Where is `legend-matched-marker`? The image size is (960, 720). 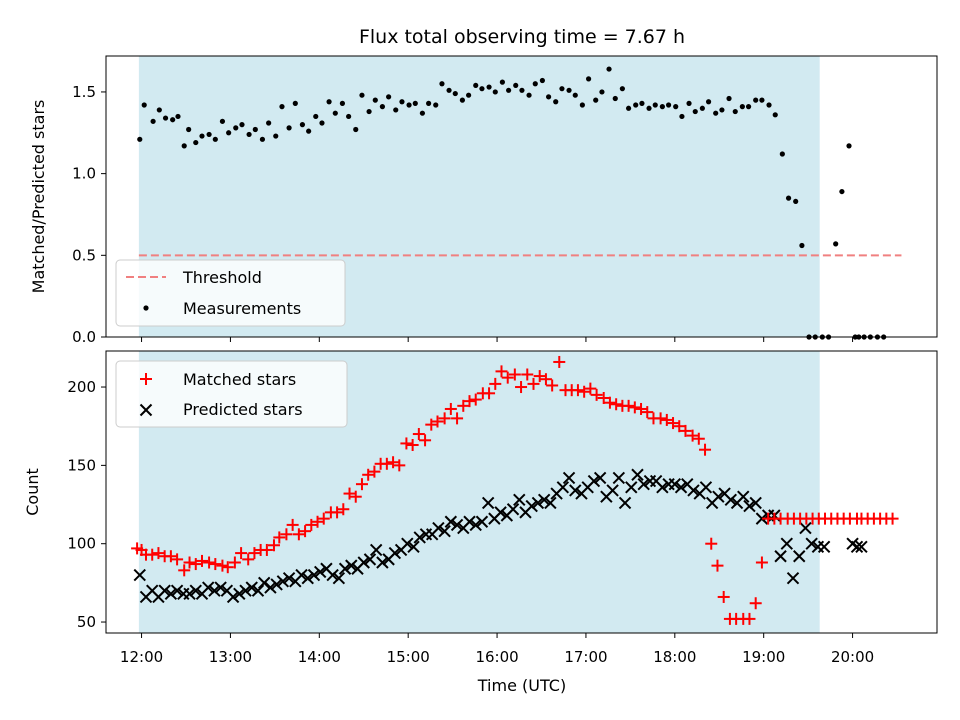
legend-matched-marker is located at coordinates (146, 379).